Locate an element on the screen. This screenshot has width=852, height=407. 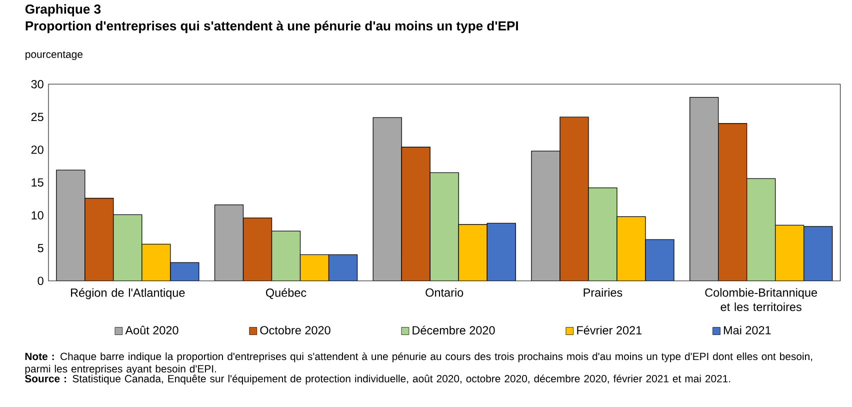
legend-label: Décembre 2020 is located at coordinates (453, 330).